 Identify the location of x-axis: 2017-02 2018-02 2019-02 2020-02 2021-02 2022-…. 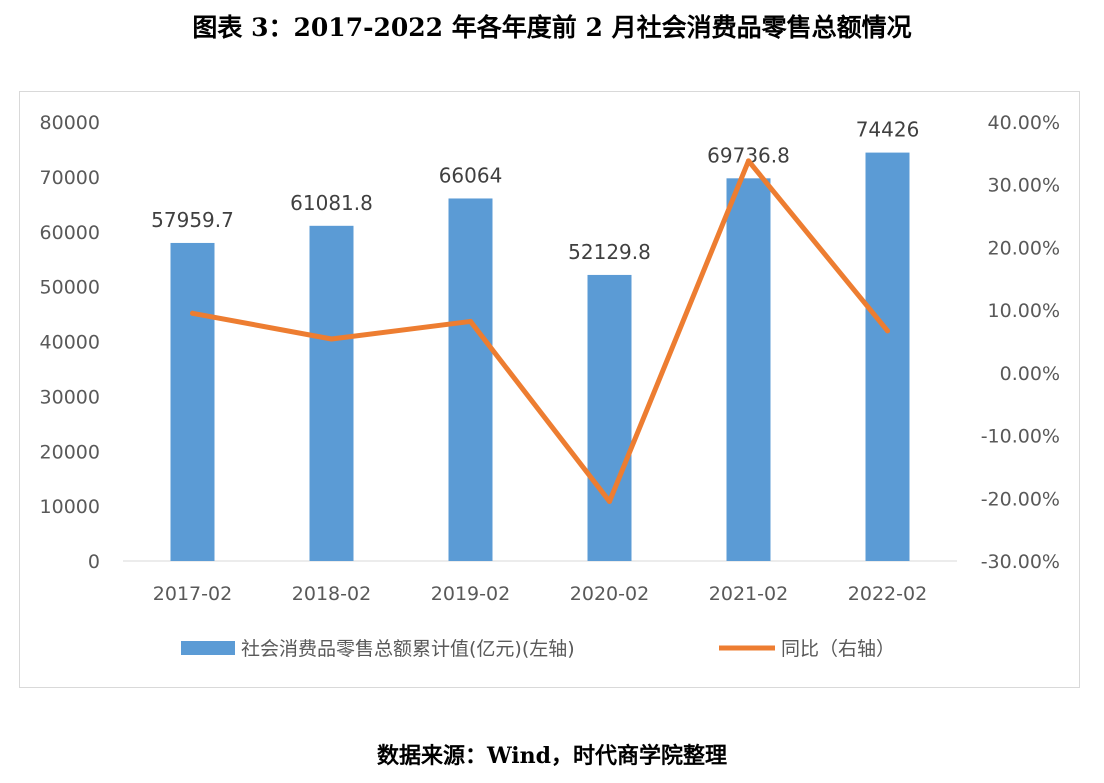
(540, 594).